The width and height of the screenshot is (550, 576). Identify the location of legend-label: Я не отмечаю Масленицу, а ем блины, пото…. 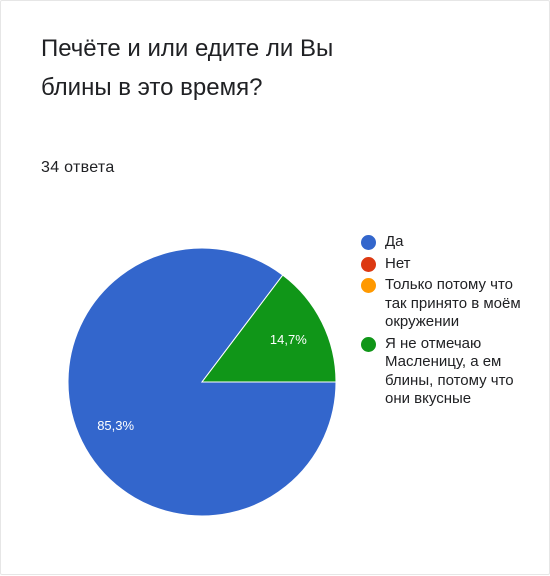
(449, 371).